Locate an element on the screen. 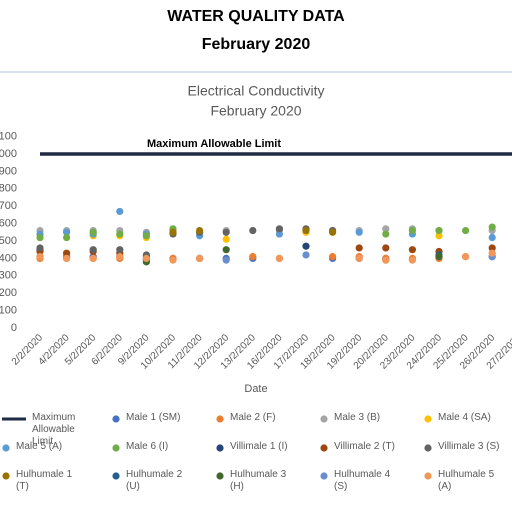 This screenshot has height=512, width=512. legend-item: Male 3 (B) is located at coordinates (358, 418).